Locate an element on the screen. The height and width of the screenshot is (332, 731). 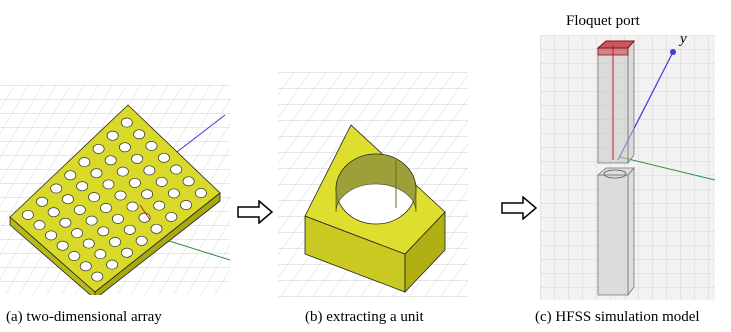
red-axis is located at coordinates (145, 212).